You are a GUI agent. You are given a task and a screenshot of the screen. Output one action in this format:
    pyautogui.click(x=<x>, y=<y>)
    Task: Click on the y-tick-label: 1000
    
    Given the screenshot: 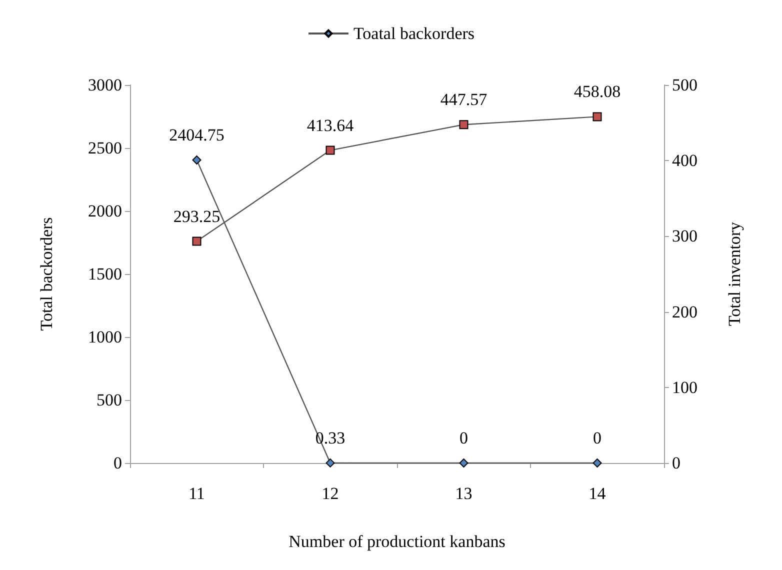 What is the action you would take?
    pyautogui.click(x=105, y=337)
    